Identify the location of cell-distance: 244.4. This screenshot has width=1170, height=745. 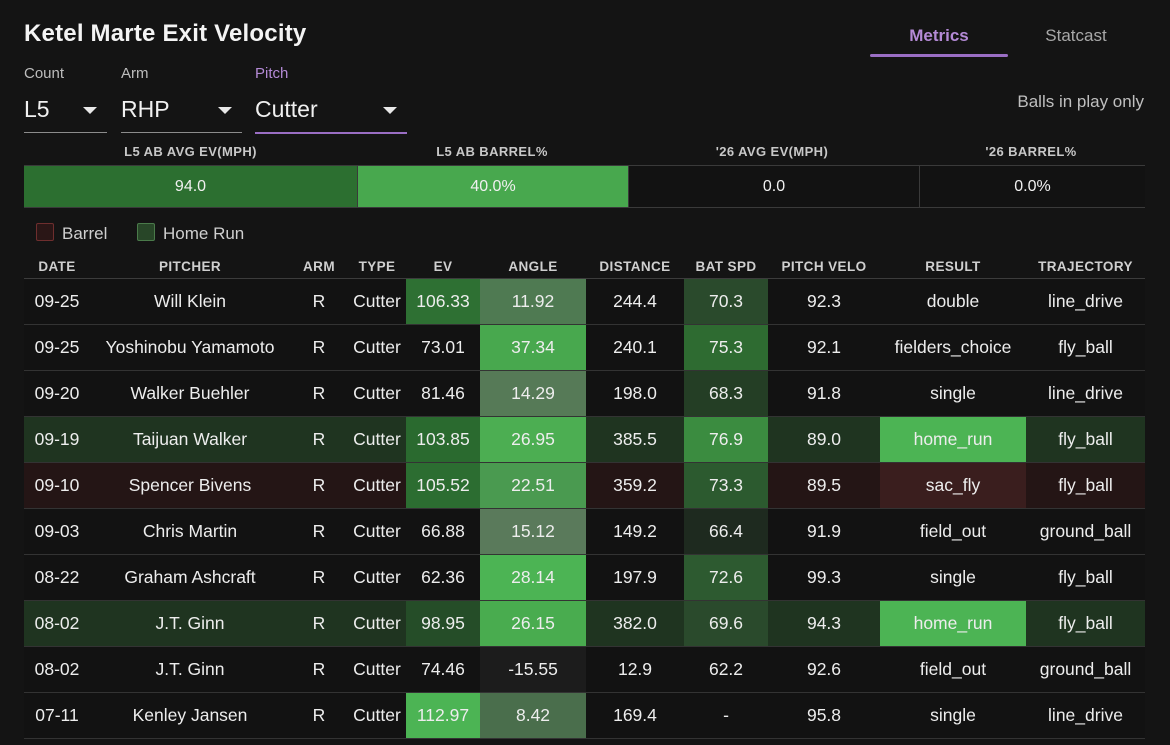
(635, 301).